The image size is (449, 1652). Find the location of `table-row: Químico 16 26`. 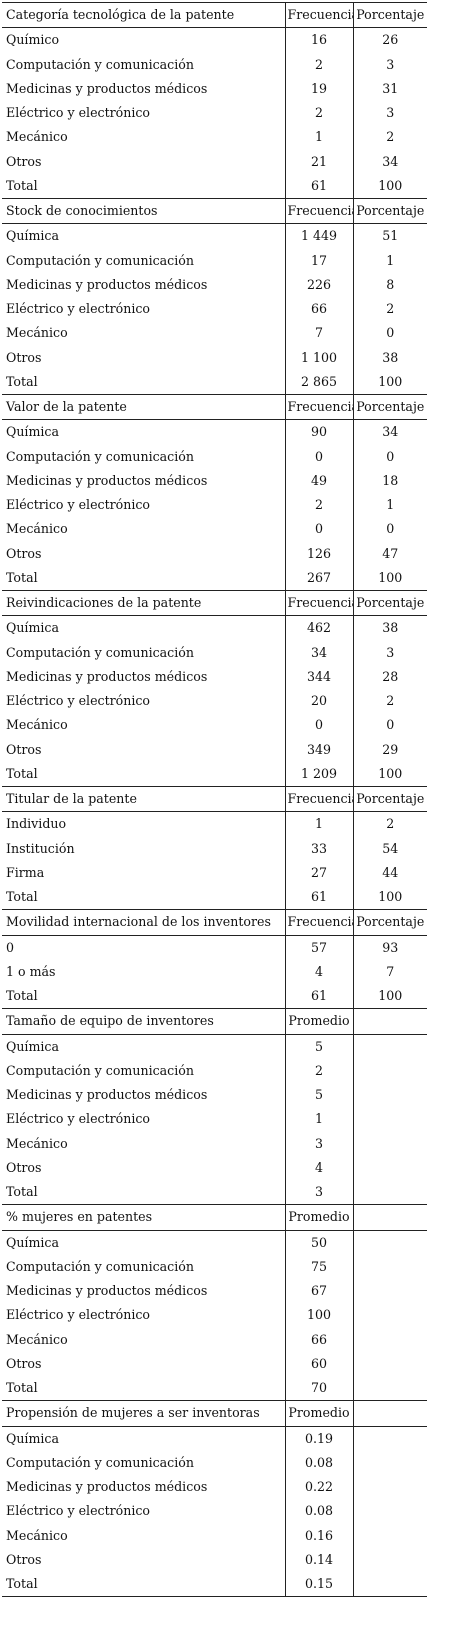

table-row: Químico 16 26 is located at coordinates (214, 40).